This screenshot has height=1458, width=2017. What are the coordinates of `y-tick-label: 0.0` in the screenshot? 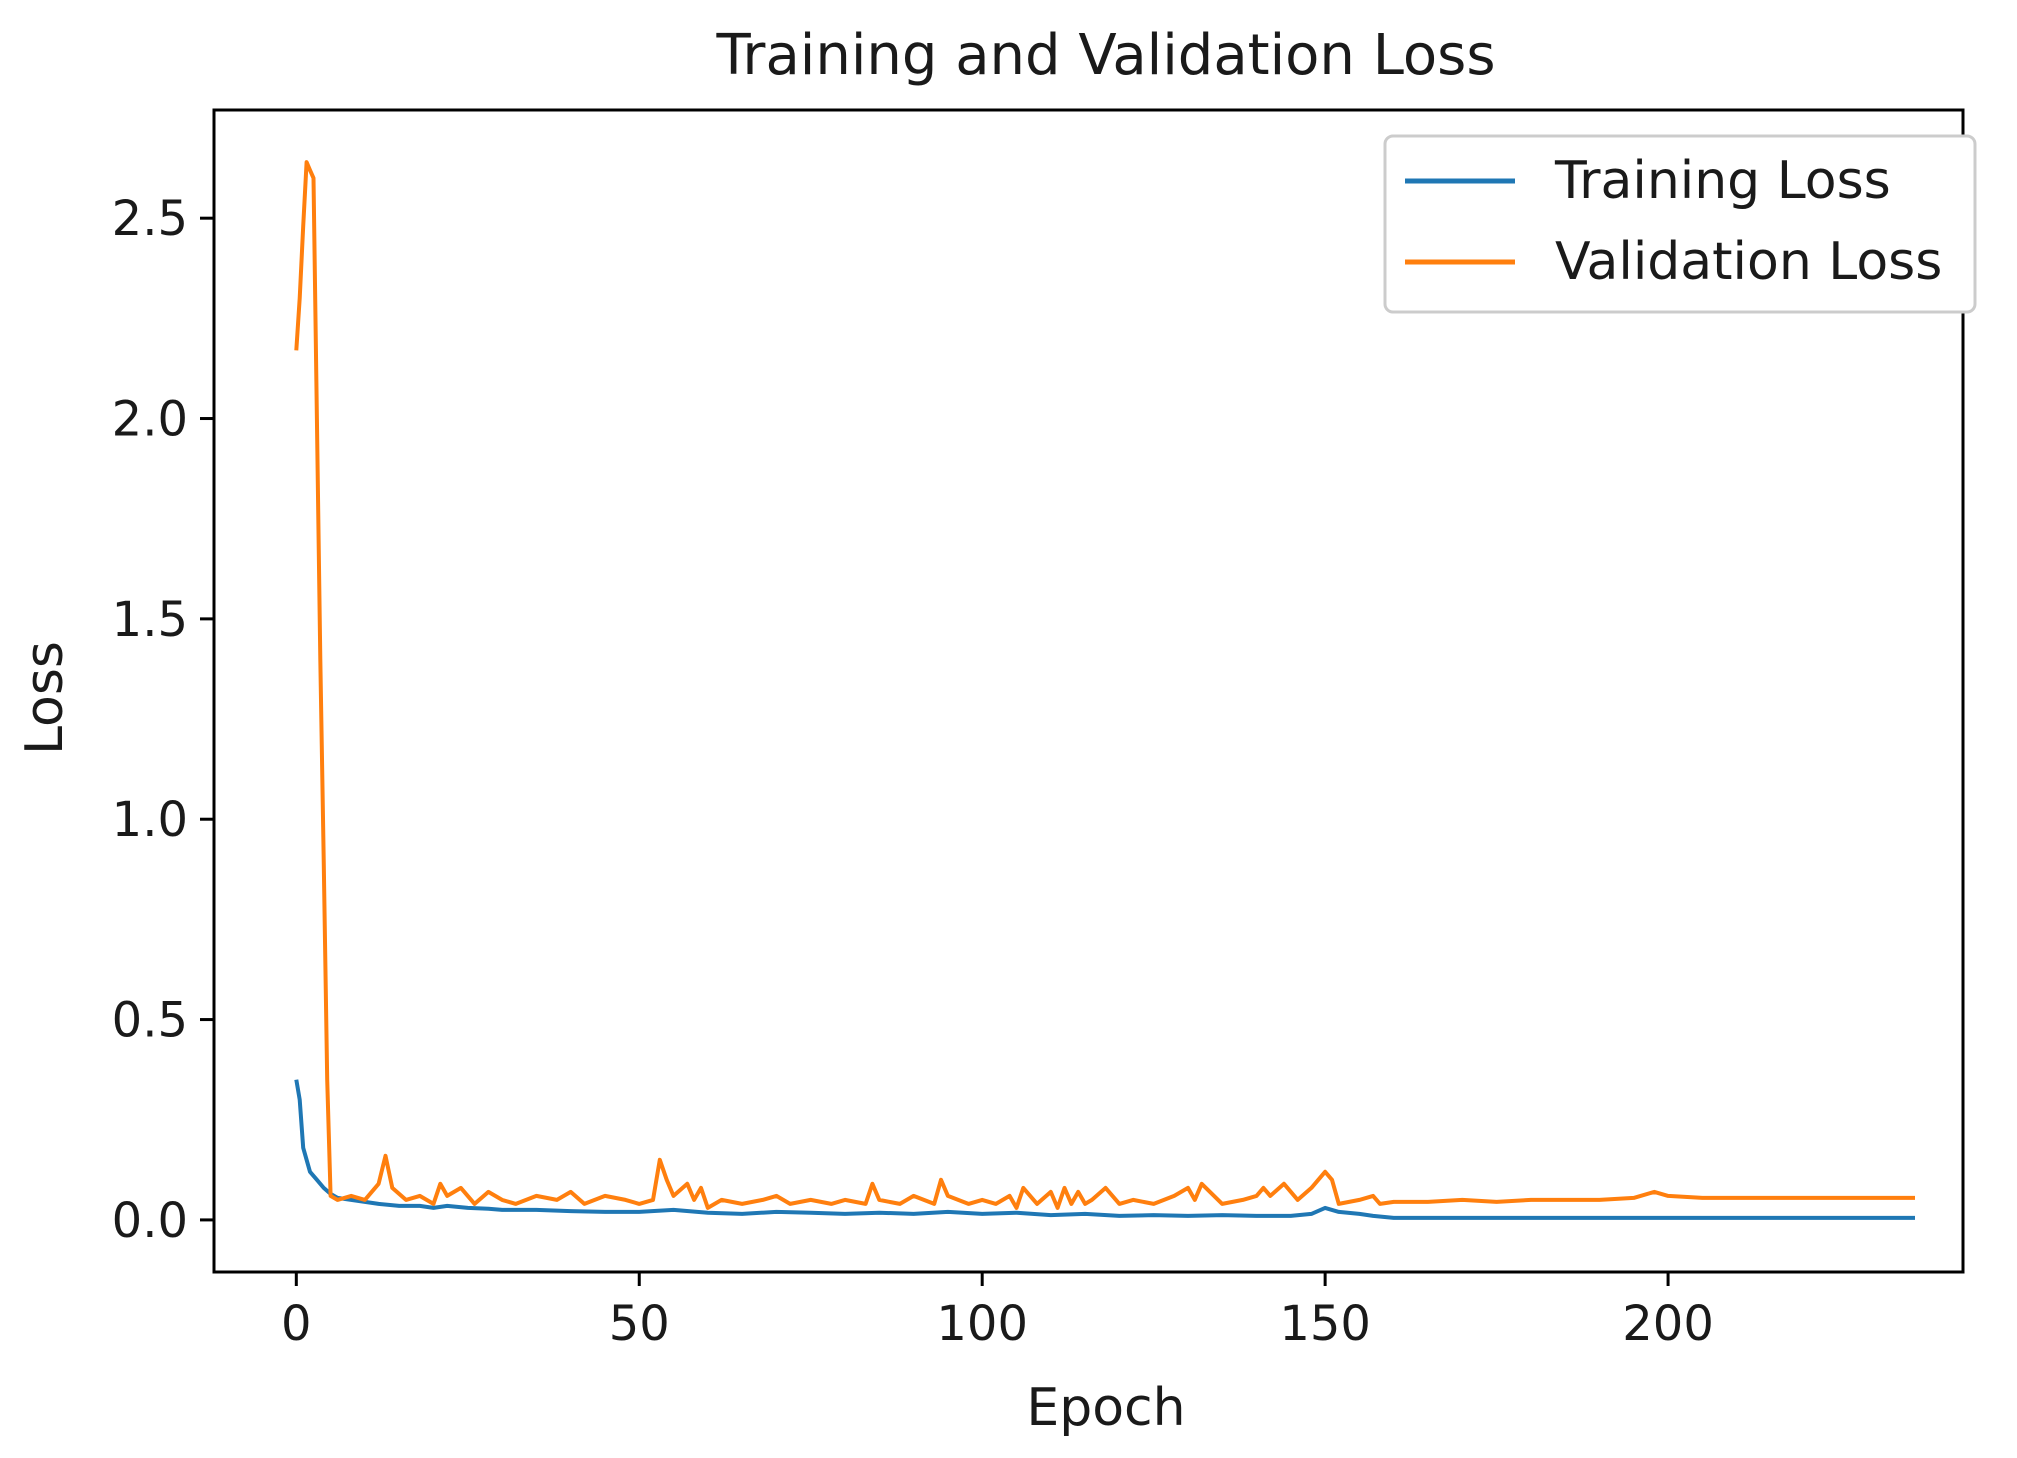 It's located at (150, 1221).